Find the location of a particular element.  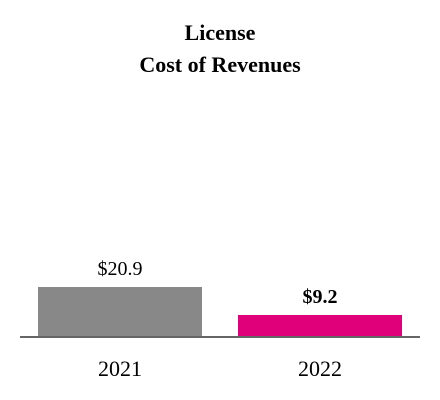

category-label-2022: 2022 is located at coordinates (320, 368).